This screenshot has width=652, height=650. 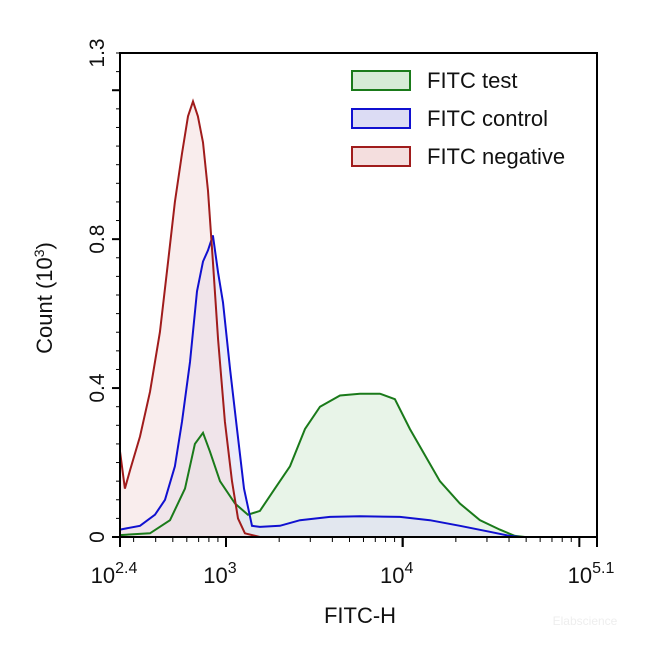 I want to click on x-axis-label: FITC-H, so click(x=360, y=615).